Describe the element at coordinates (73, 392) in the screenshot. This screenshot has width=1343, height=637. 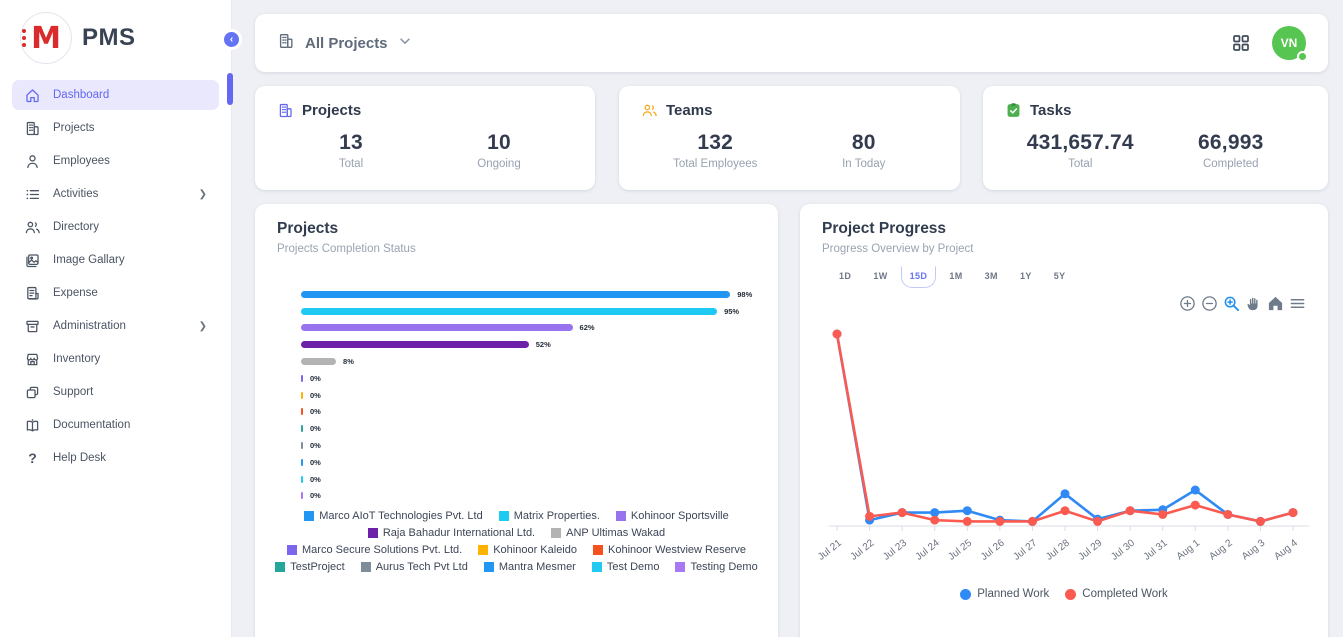
I see `sidebar-item-label: Support` at that location.